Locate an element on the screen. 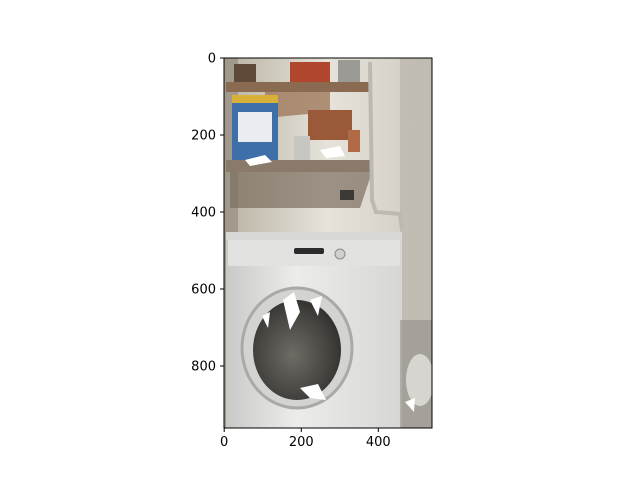 Image resolution: width=640 pixels, height=480 pixels. program-dial is located at coordinates (340, 254).